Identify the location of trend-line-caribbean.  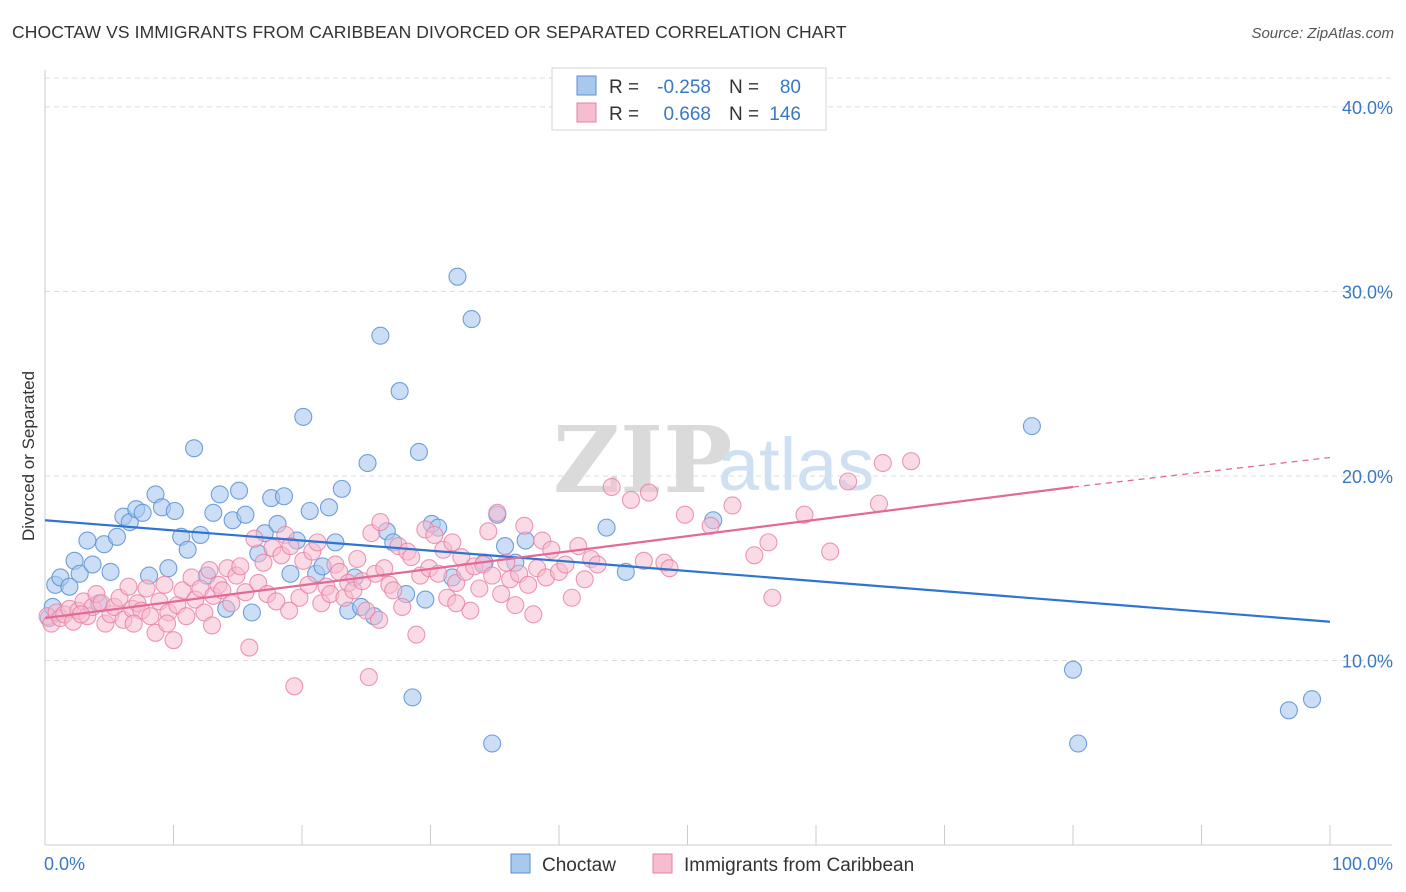
(559, 552).